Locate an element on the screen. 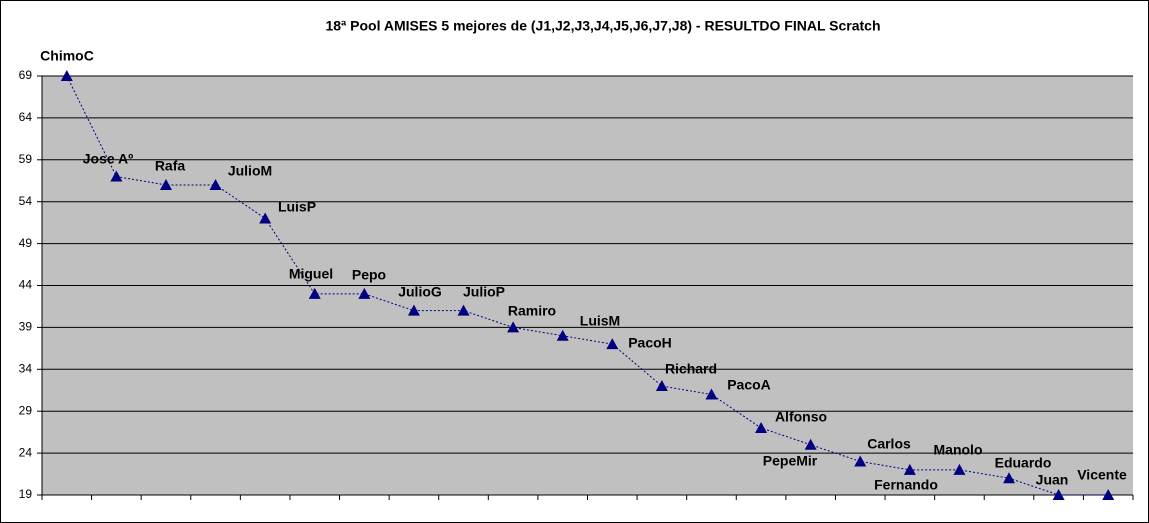 The width and height of the screenshot is (1149, 523). data-label: PepeMir is located at coordinates (790, 461).